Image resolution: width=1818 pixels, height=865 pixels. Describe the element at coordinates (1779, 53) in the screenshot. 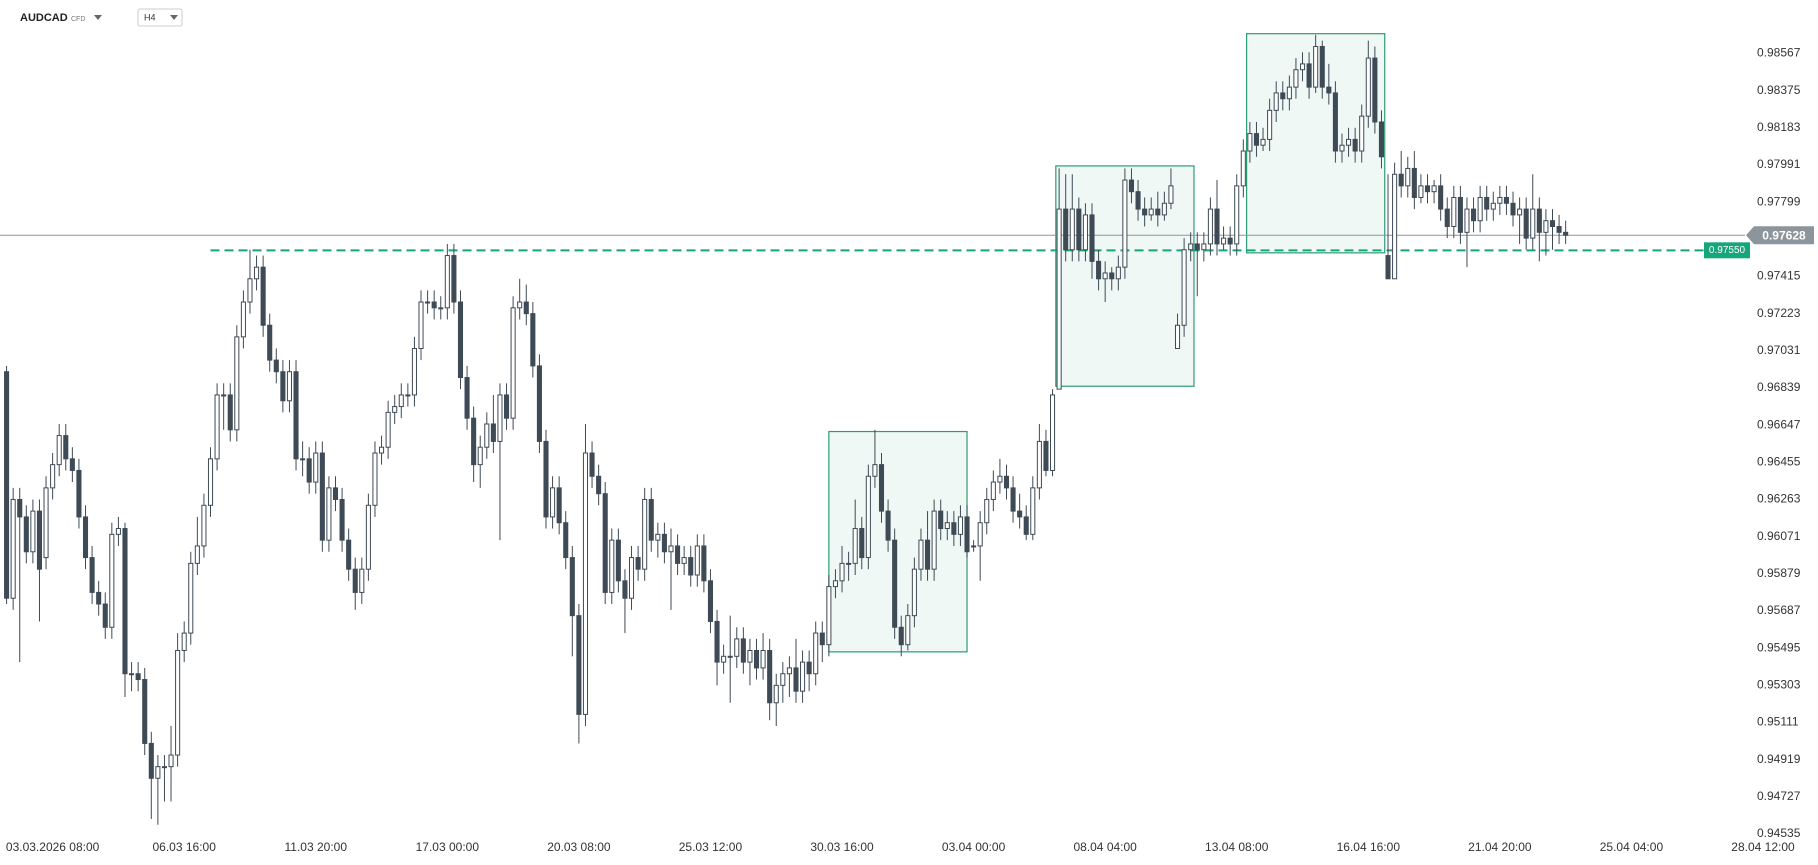

I see `y-tick-label: 0.98567` at that location.